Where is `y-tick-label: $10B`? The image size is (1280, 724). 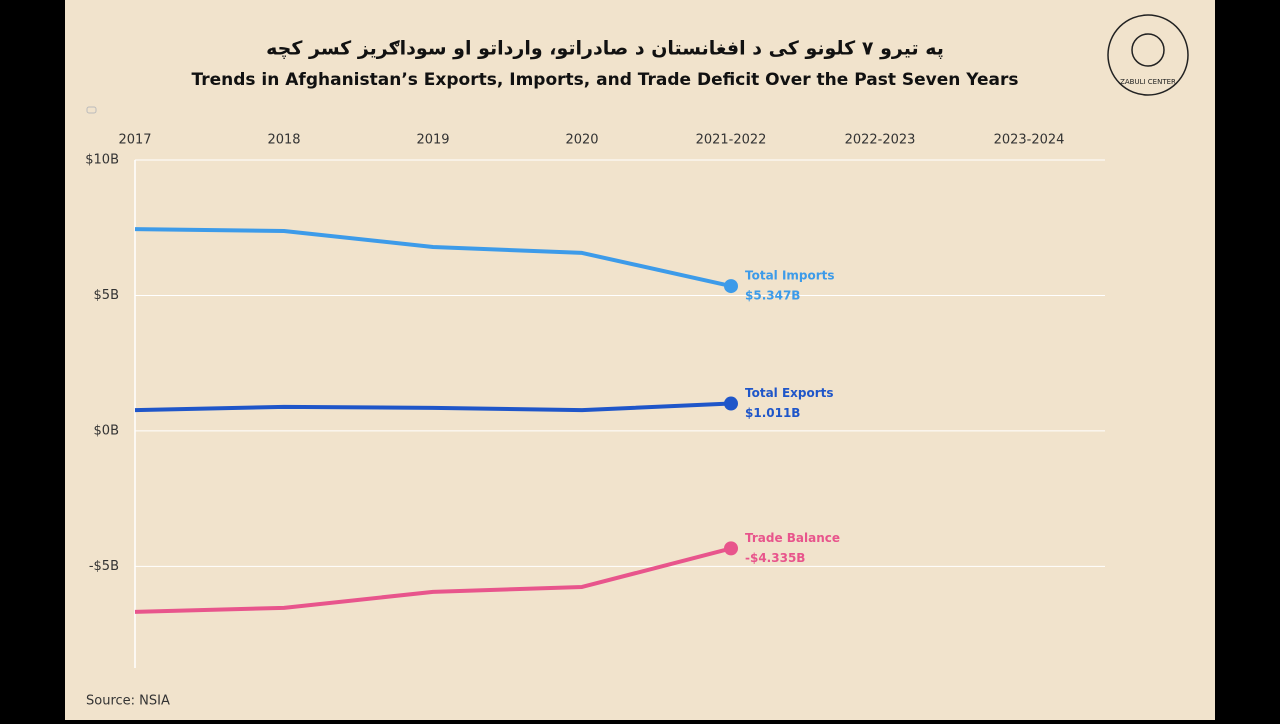 y-tick-label: $10B is located at coordinates (102, 160).